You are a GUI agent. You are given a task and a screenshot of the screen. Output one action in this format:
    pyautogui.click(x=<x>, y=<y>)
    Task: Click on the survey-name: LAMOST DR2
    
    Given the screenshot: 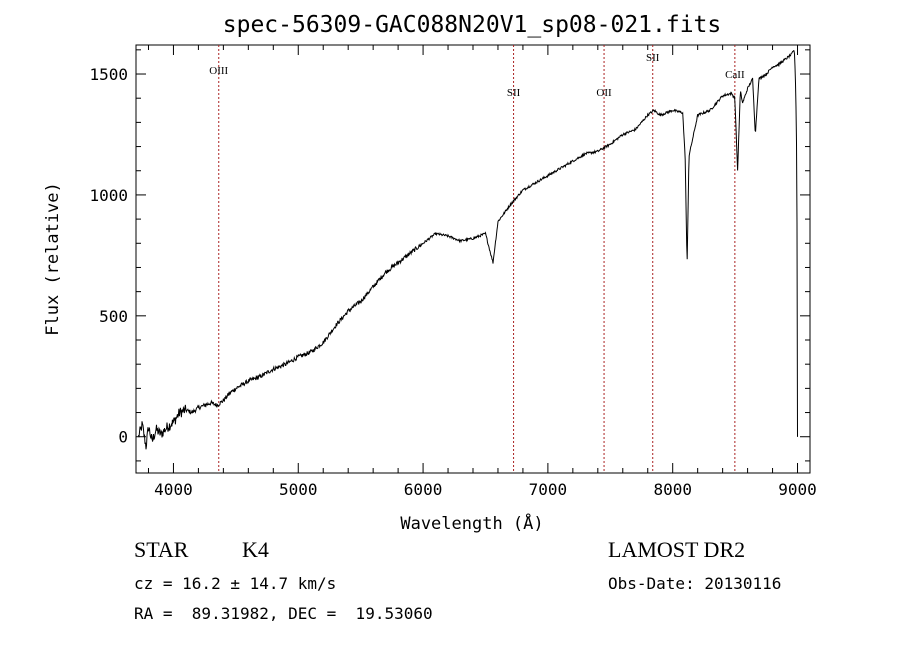 What is the action you would take?
    pyautogui.click(x=677, y=549)
    